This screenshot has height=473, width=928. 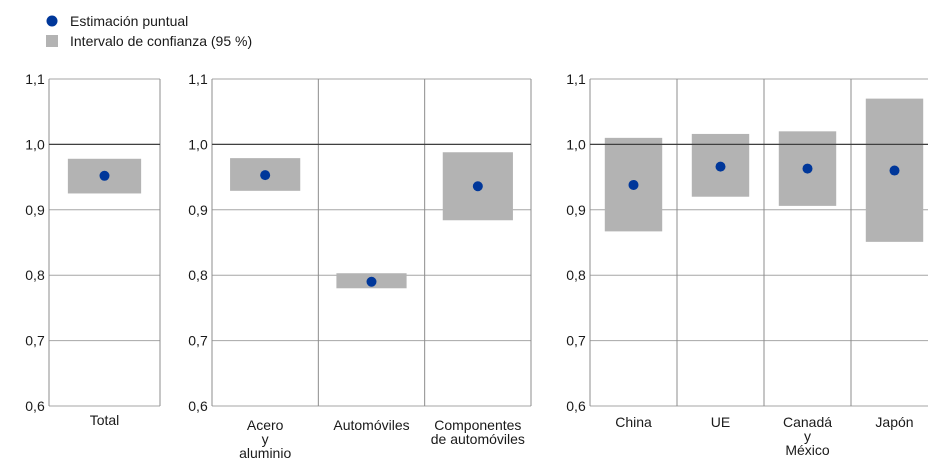 I want to click on panel-3-y-tick-label: 0,9, so click(x=576, y=210).